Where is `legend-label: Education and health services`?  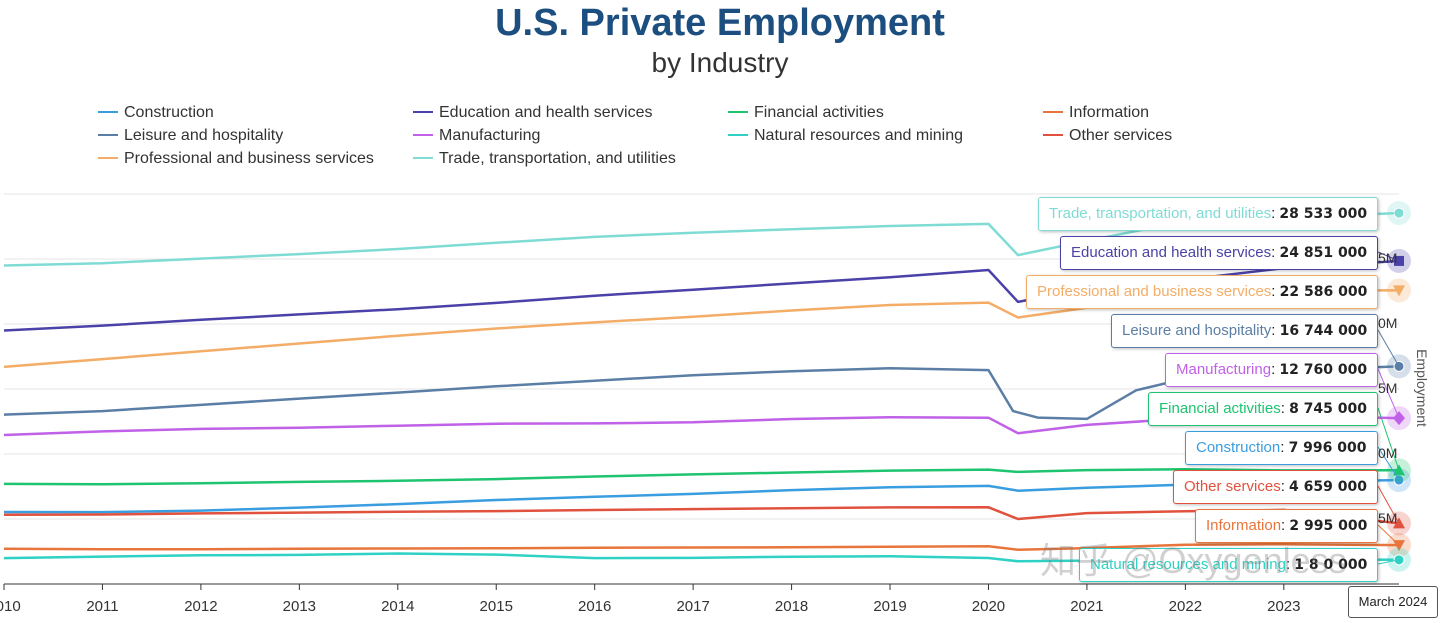
legend-label: Education and health services is located at coordinates (546, 112).